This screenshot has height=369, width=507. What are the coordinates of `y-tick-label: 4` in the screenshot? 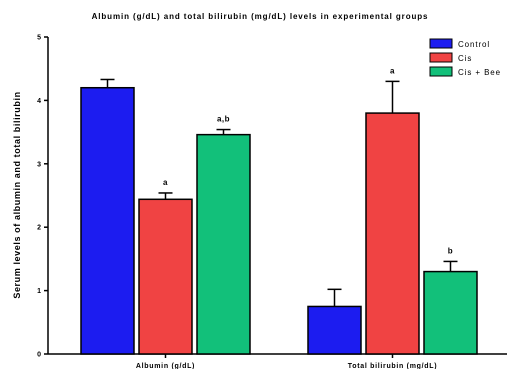 It's located at (39, 101).